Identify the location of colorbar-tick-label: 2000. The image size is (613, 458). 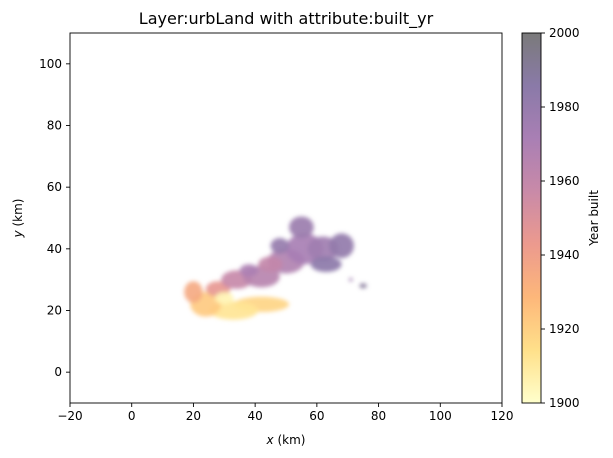
(564, 33).